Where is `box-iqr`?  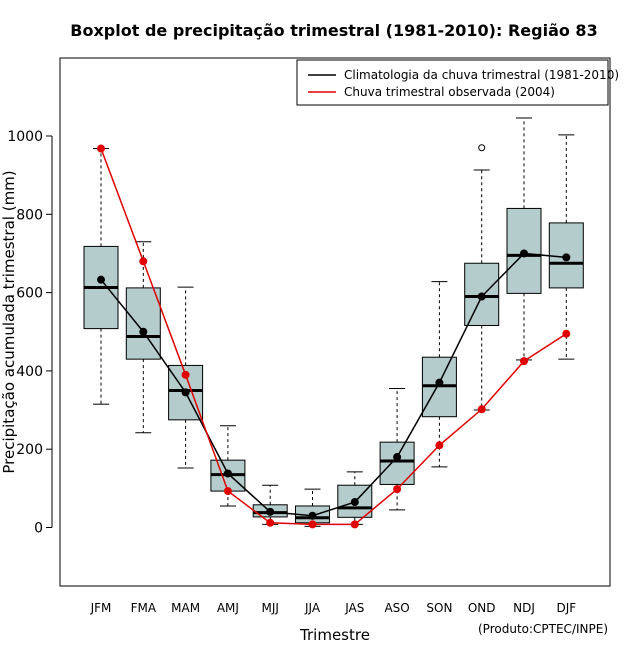
box-iqr is located at coordinates (397, 463).